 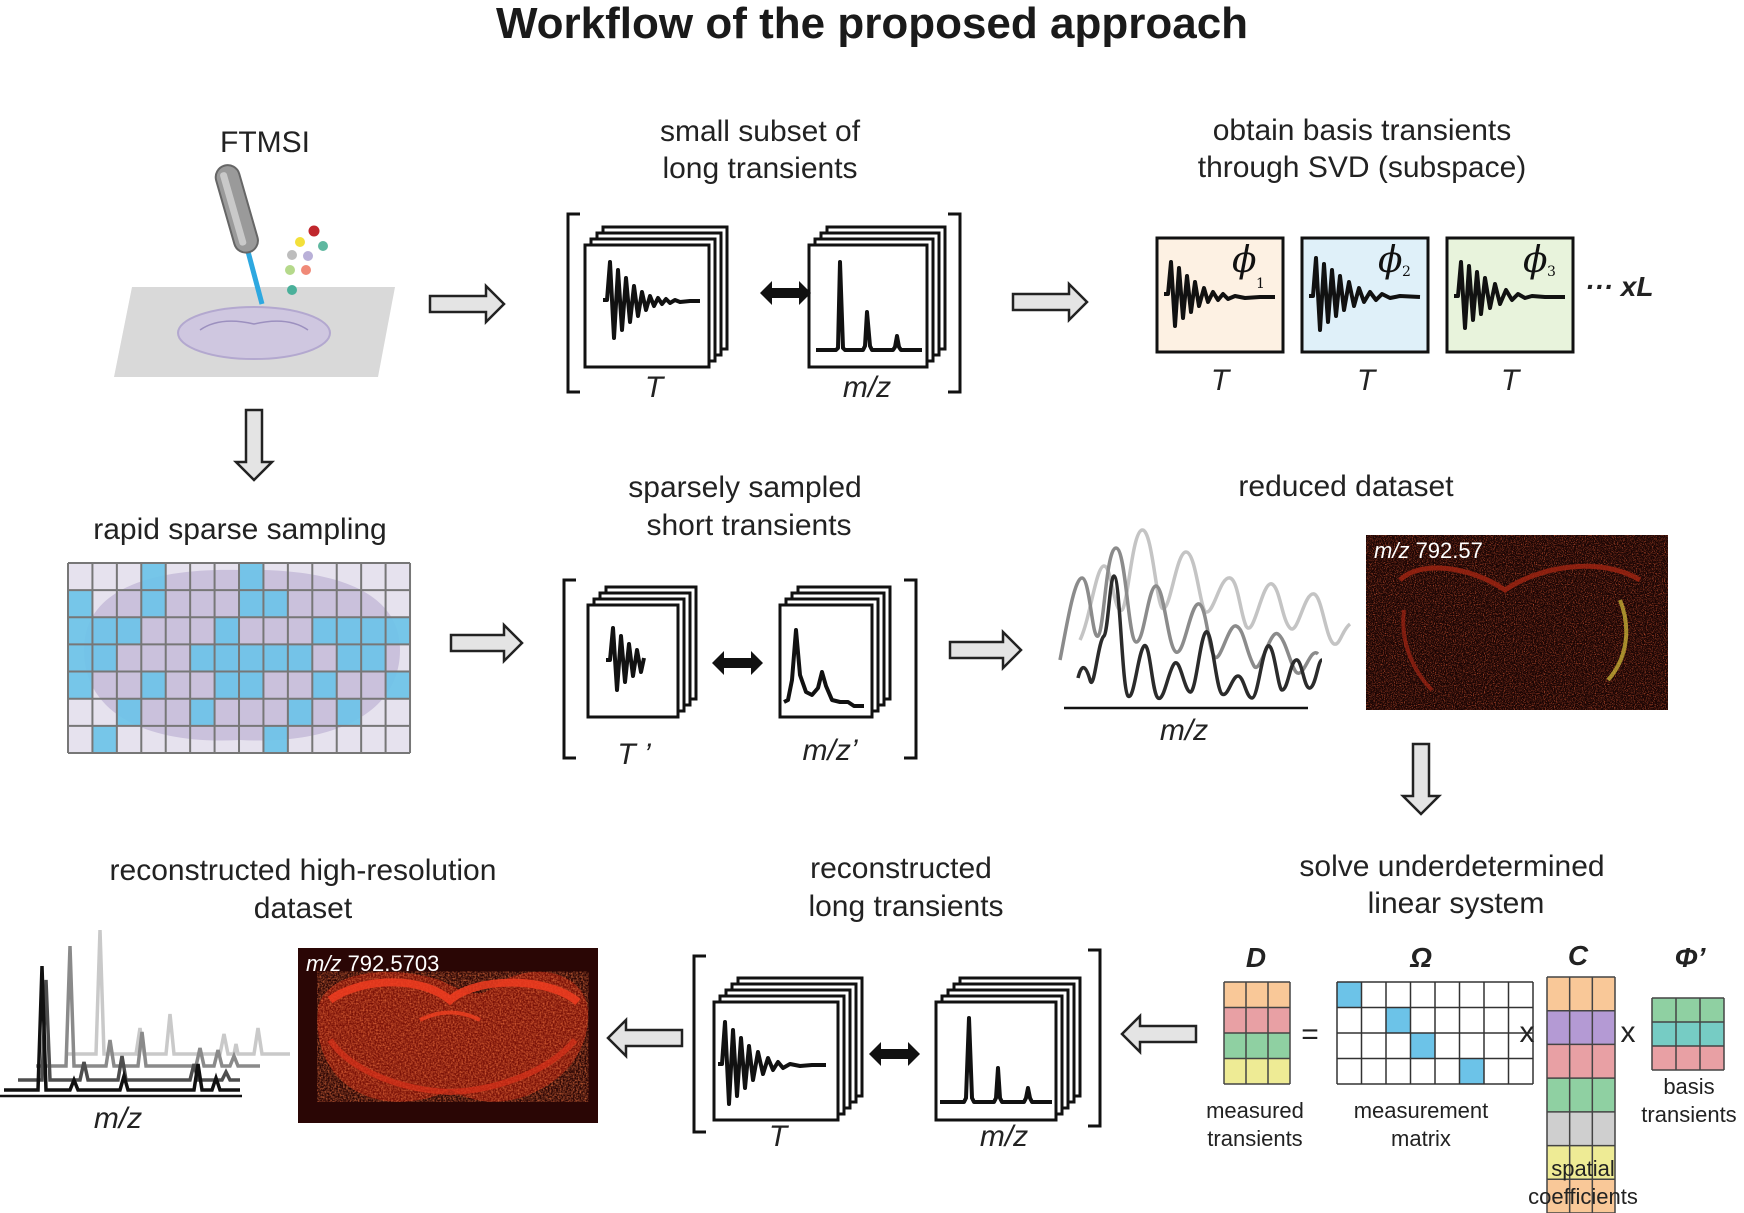 What do you see at coordinates (1510, 316) in the screenshot?
I see `basis-box-3: ϕ 3 T` at bounding box center [1510, 316].